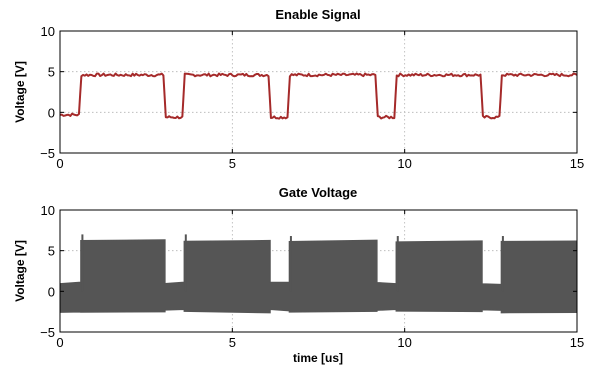  Describe the element at coordinates (318, 358) in the screenshot. I see `x-axis-label-gate-voltage: time [us]` at that location.